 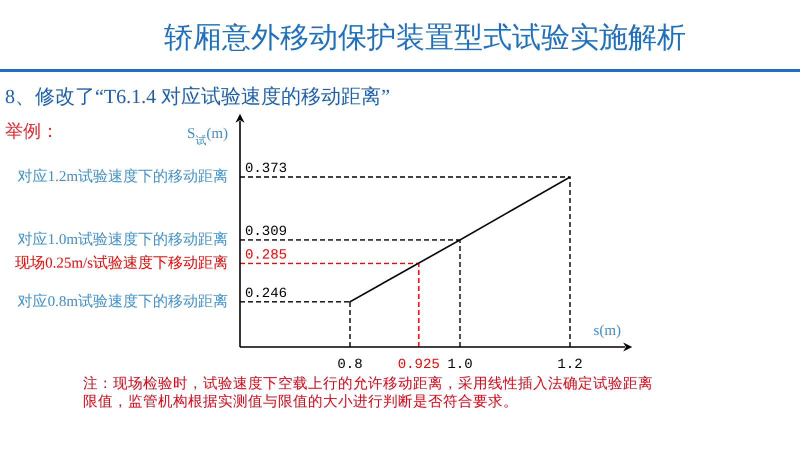 I want to click on ref-line-label: 对应1.0m试验速度下的移动距离, so click(x=123, y=239).